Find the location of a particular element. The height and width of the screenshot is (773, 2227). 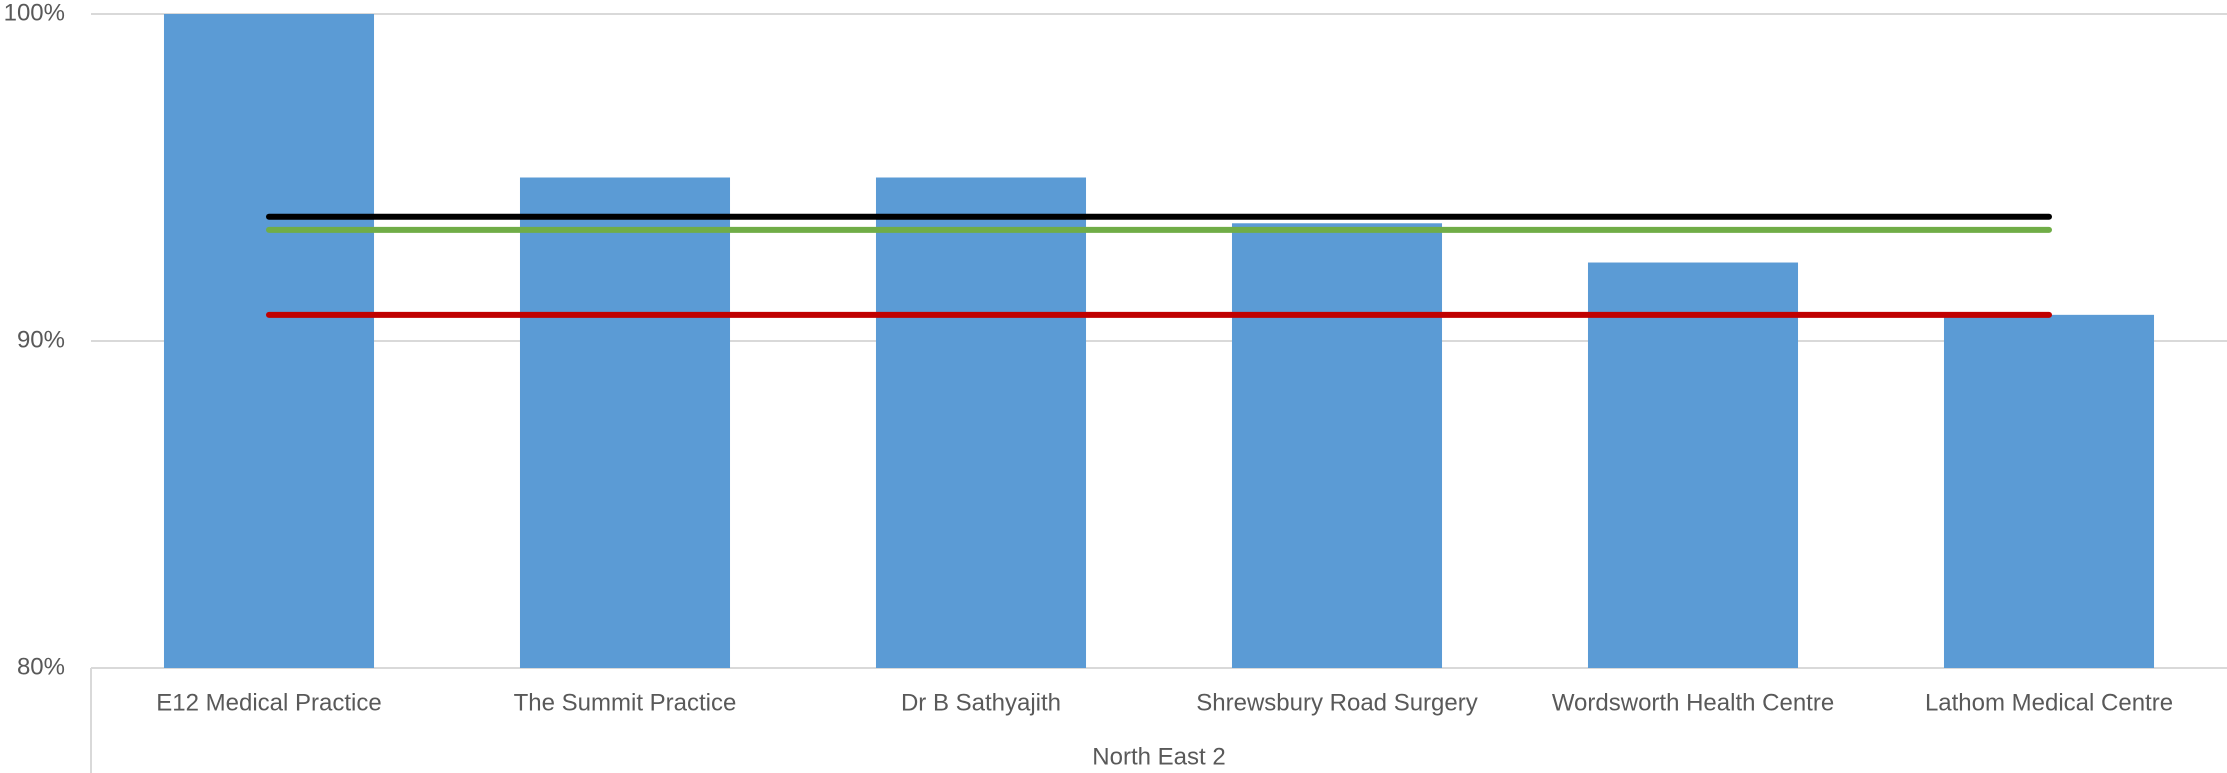

x-tick-label: Dr B Sathyajith is located at coordinates (981, 702).